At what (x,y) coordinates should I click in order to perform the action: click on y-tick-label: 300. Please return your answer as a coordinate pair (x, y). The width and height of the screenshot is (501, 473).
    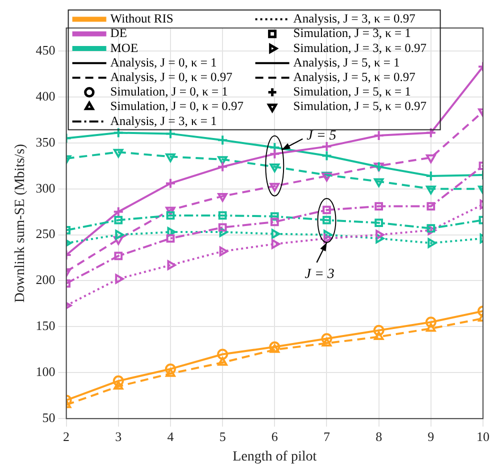
    Looking at the image, I should click on (46, 188).